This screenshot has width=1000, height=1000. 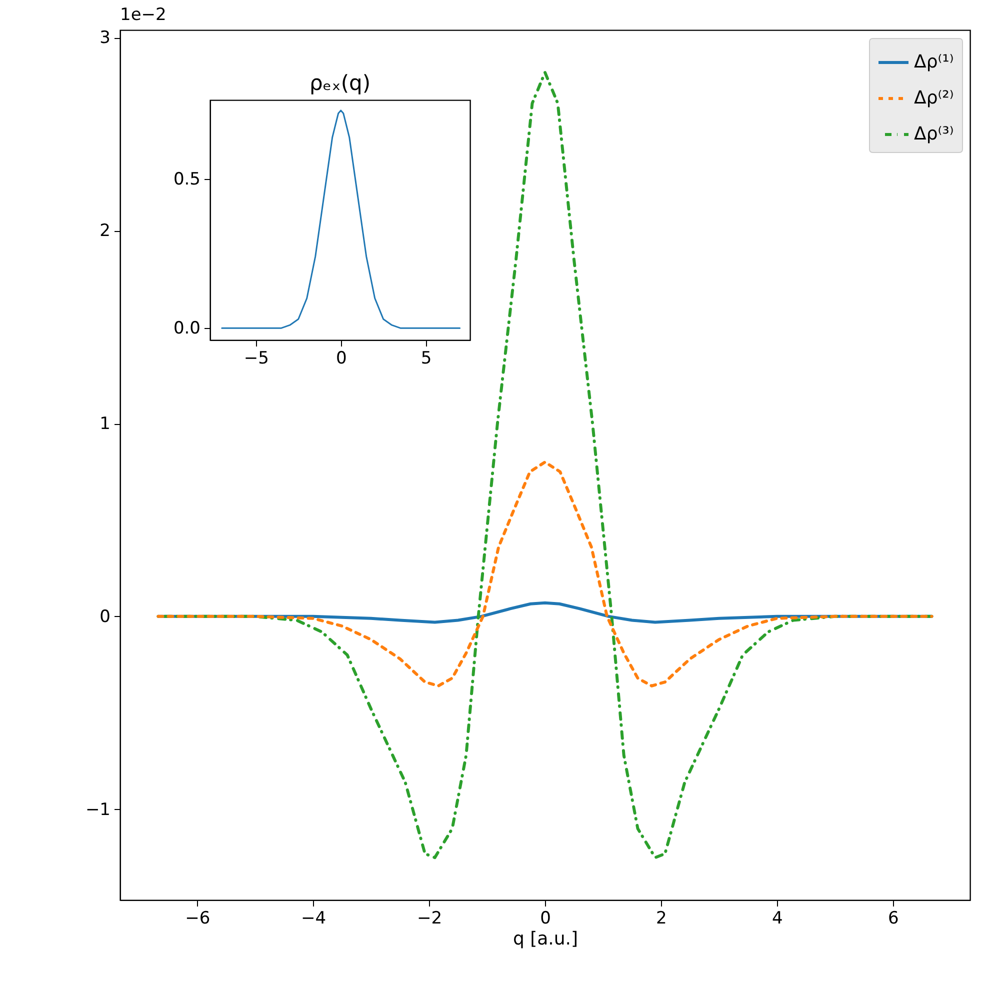 What do you see at coordinates (545, 939) in the screenshot?
I see `x-axis-title: q [a.u.]` at bounding box center [545, 939].